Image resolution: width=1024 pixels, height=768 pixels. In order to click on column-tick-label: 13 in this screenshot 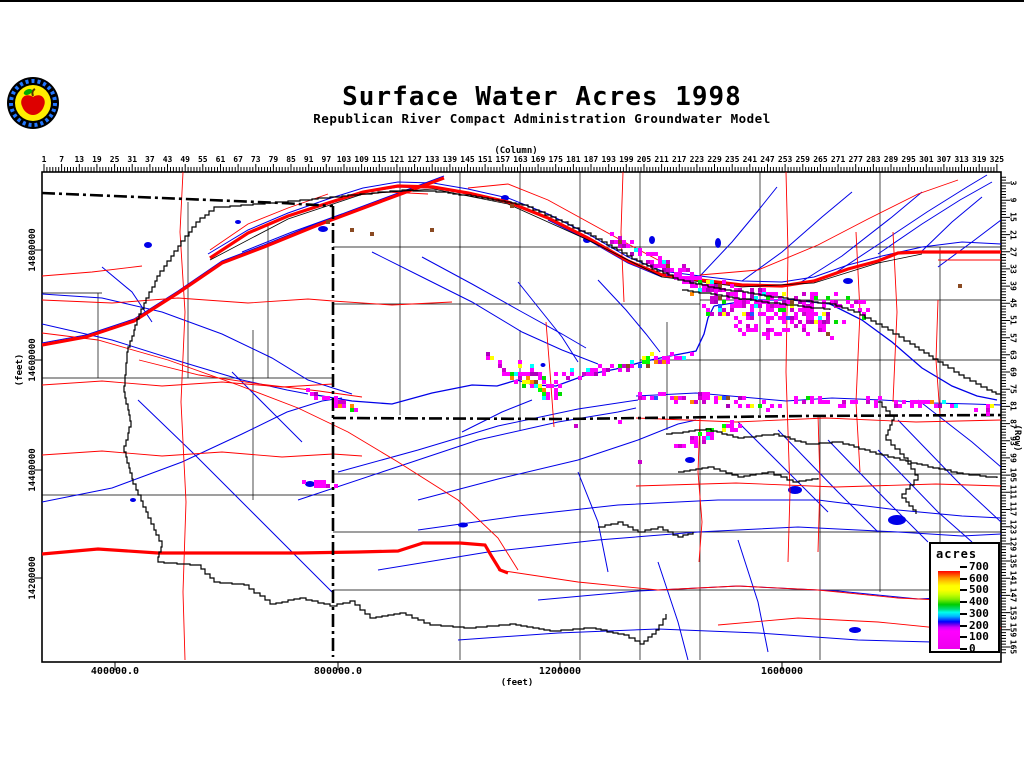, I will do `click(79, 159)`.